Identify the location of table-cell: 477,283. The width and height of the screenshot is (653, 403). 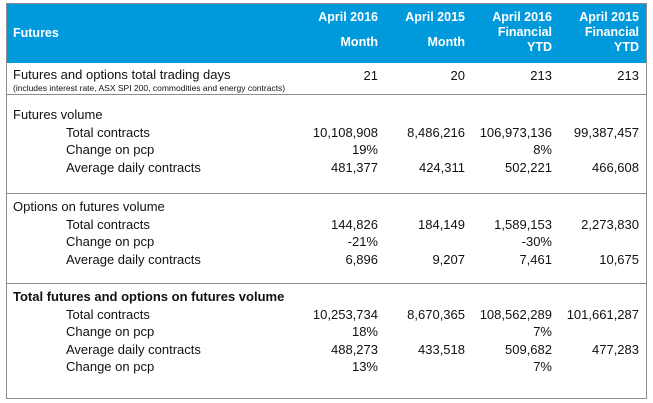
(615, 349).